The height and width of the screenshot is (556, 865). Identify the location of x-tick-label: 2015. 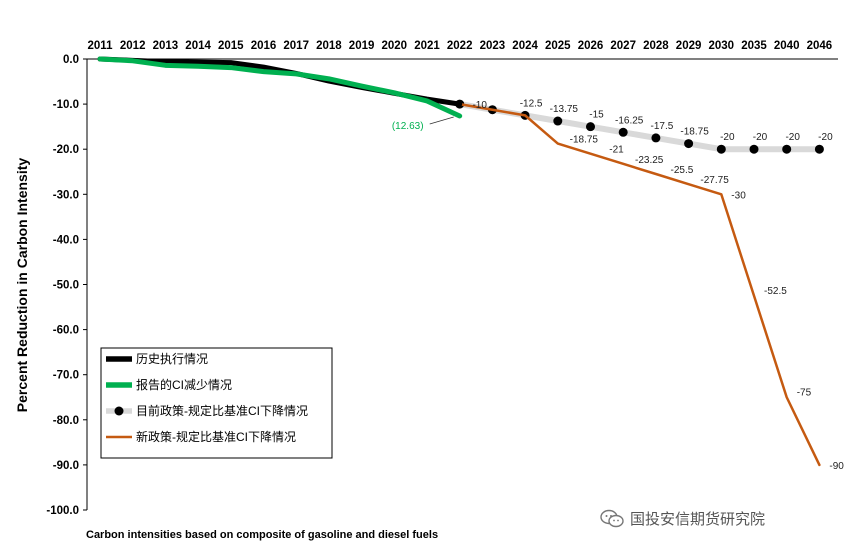
(231, 46).